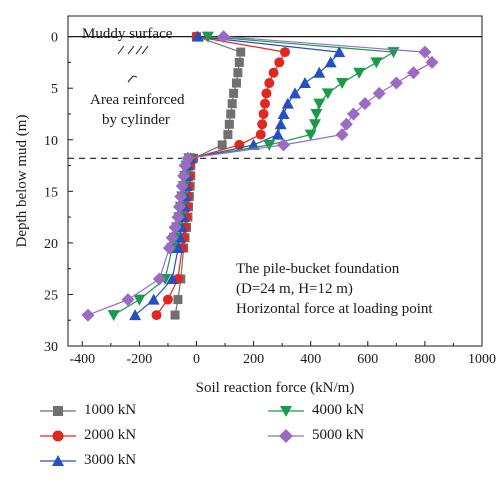 The height and width of the screenshot is (483, 500). What do you see at coordinates (310, 359) in the screenshot?
I see `x-tick-label: 400` at bounding box center [310, 359].